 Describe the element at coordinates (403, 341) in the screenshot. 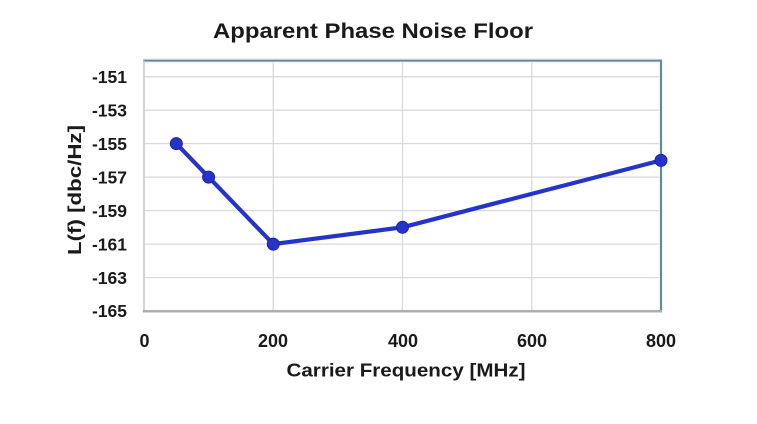

I see `svg-text: 400` at that location.